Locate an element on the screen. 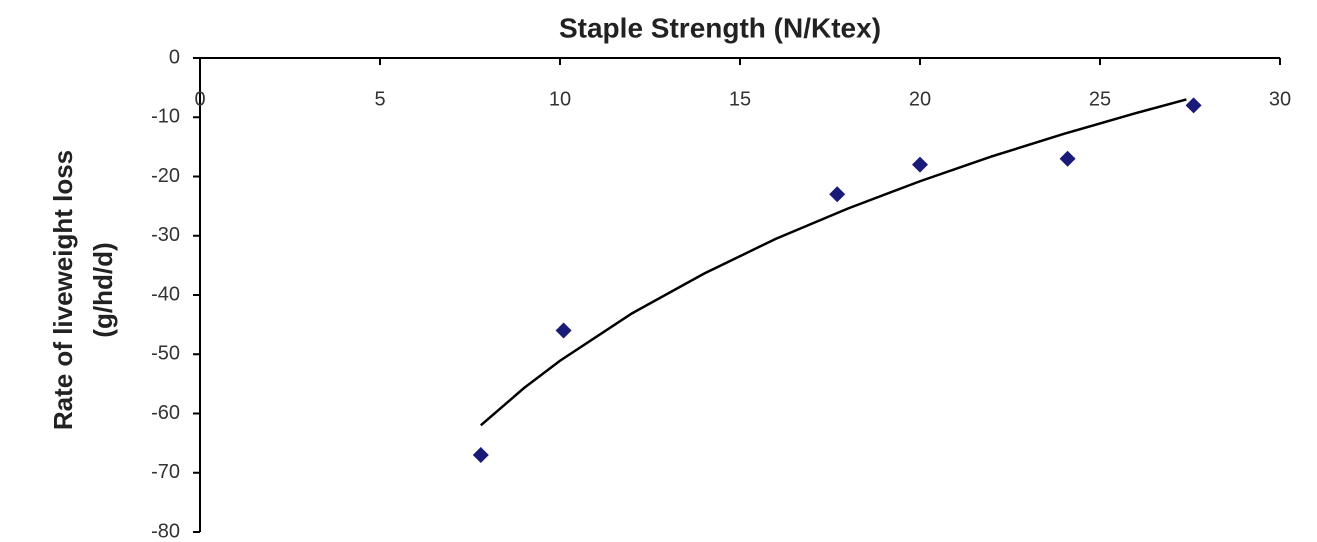 This screenshot has width=1317, height=542. x-tick-label: 25 is located at coordinates (1100, 99).